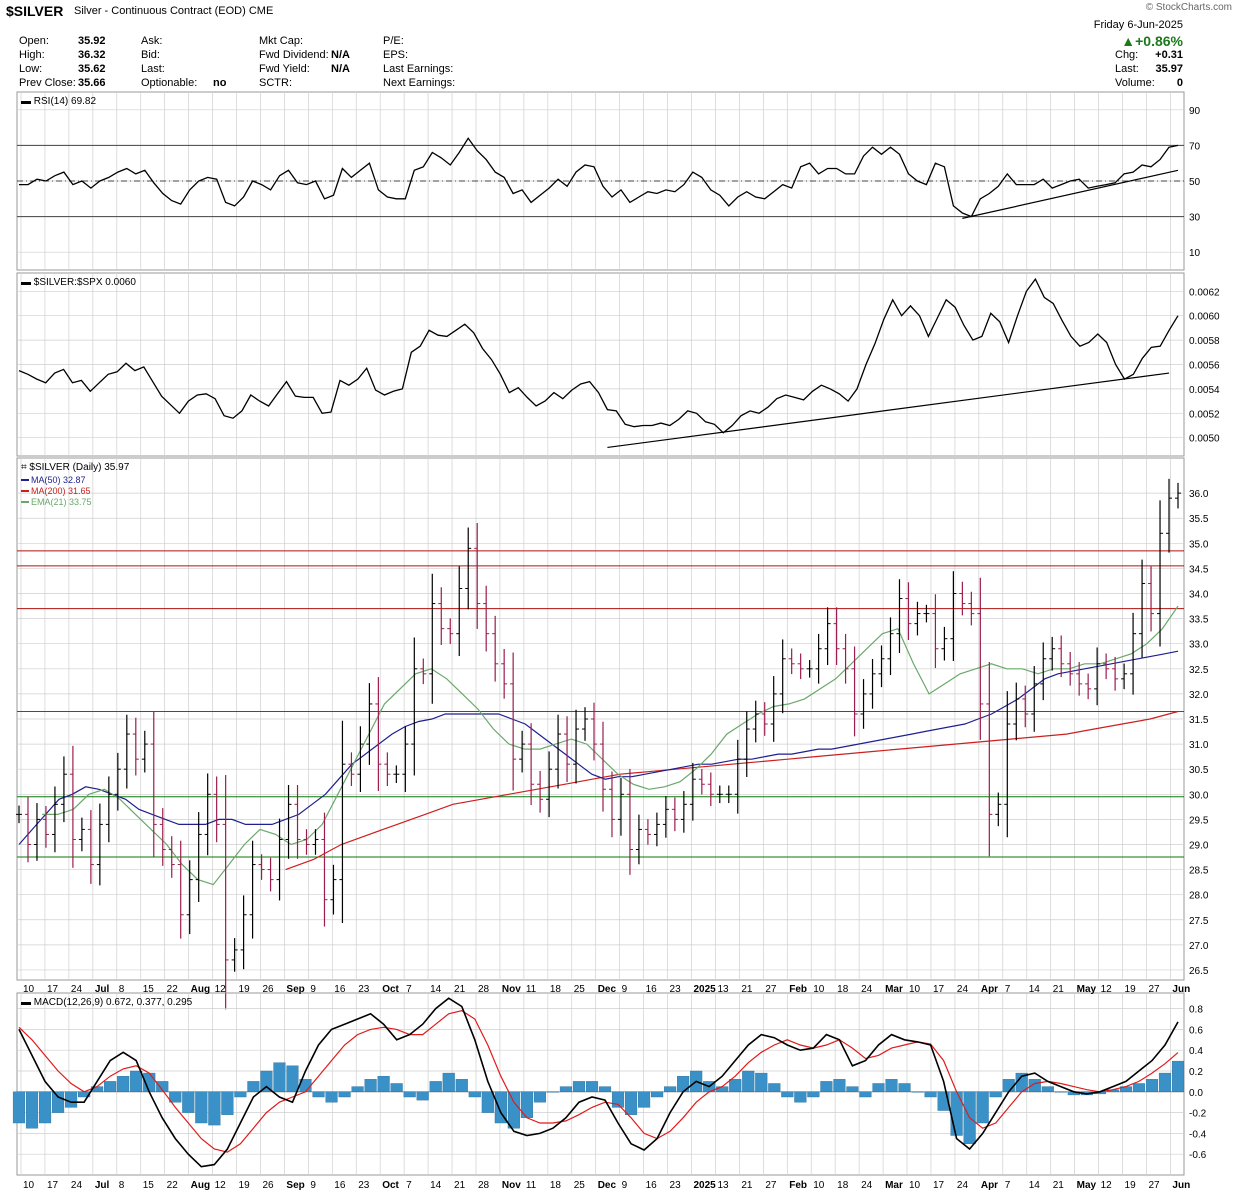  I want to click on y-tick-label: 0.0052, so click(1204, 414).